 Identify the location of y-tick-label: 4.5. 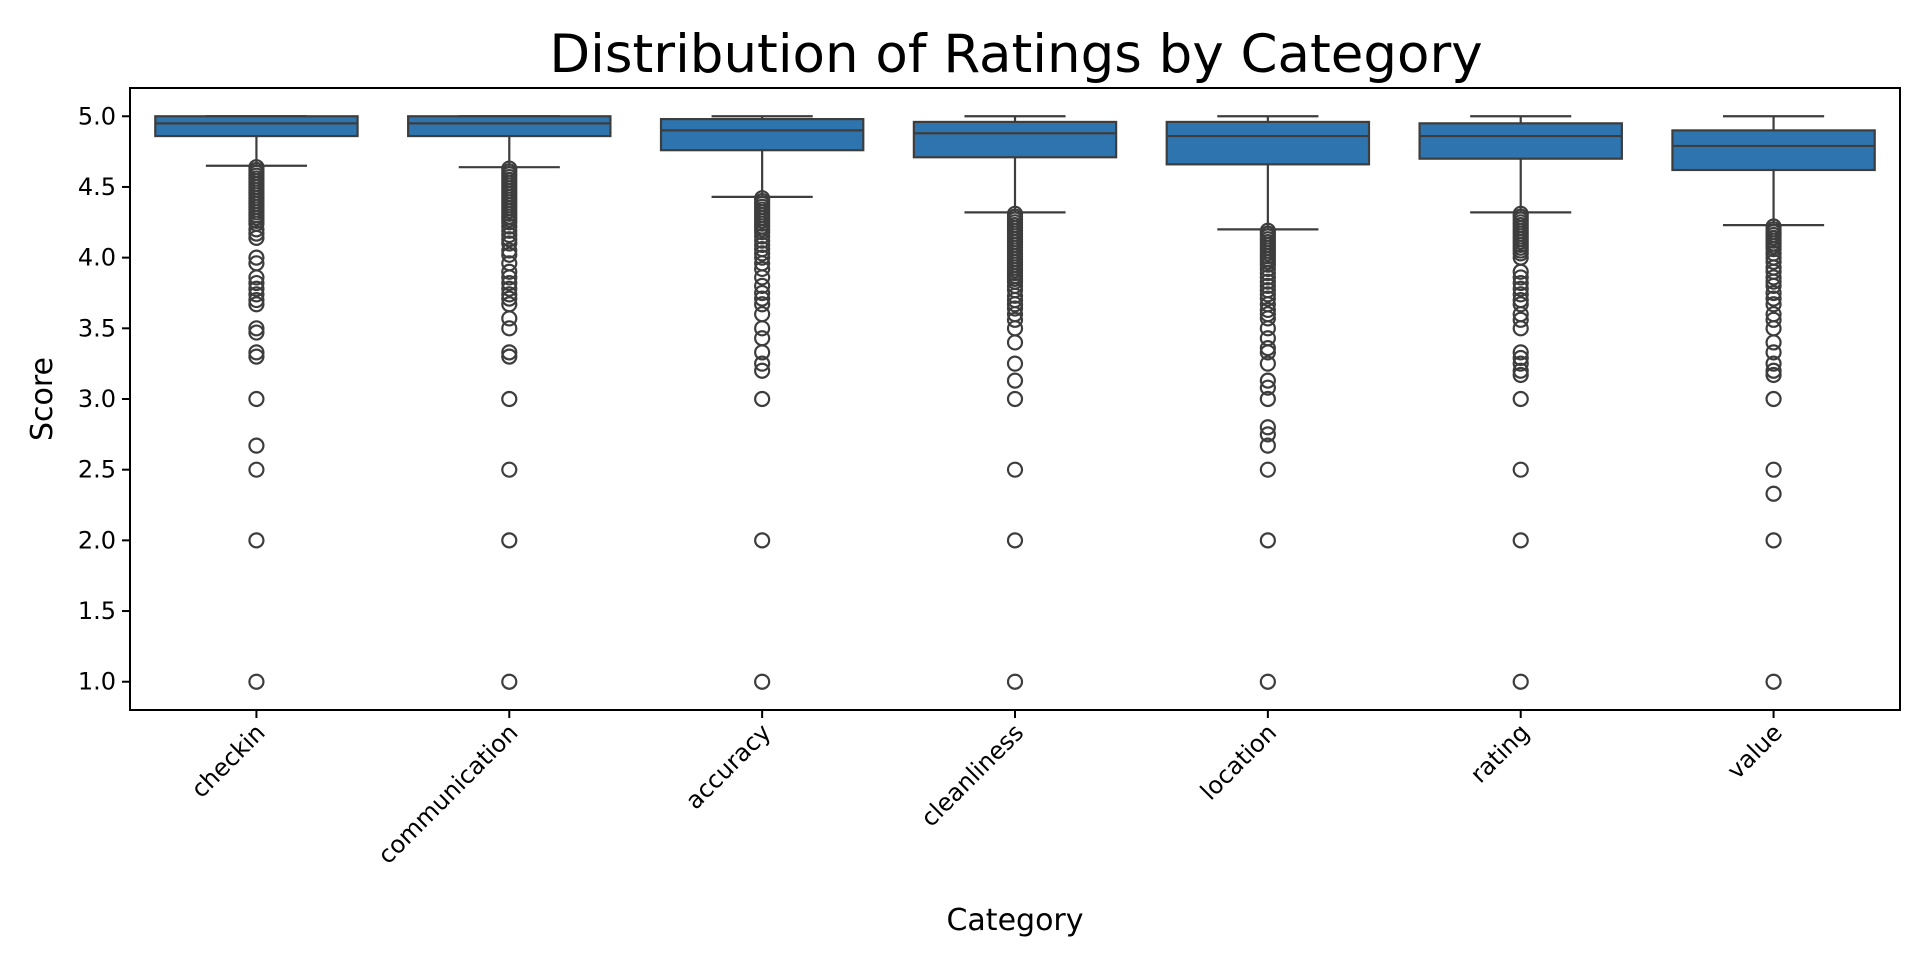
(97, 187).